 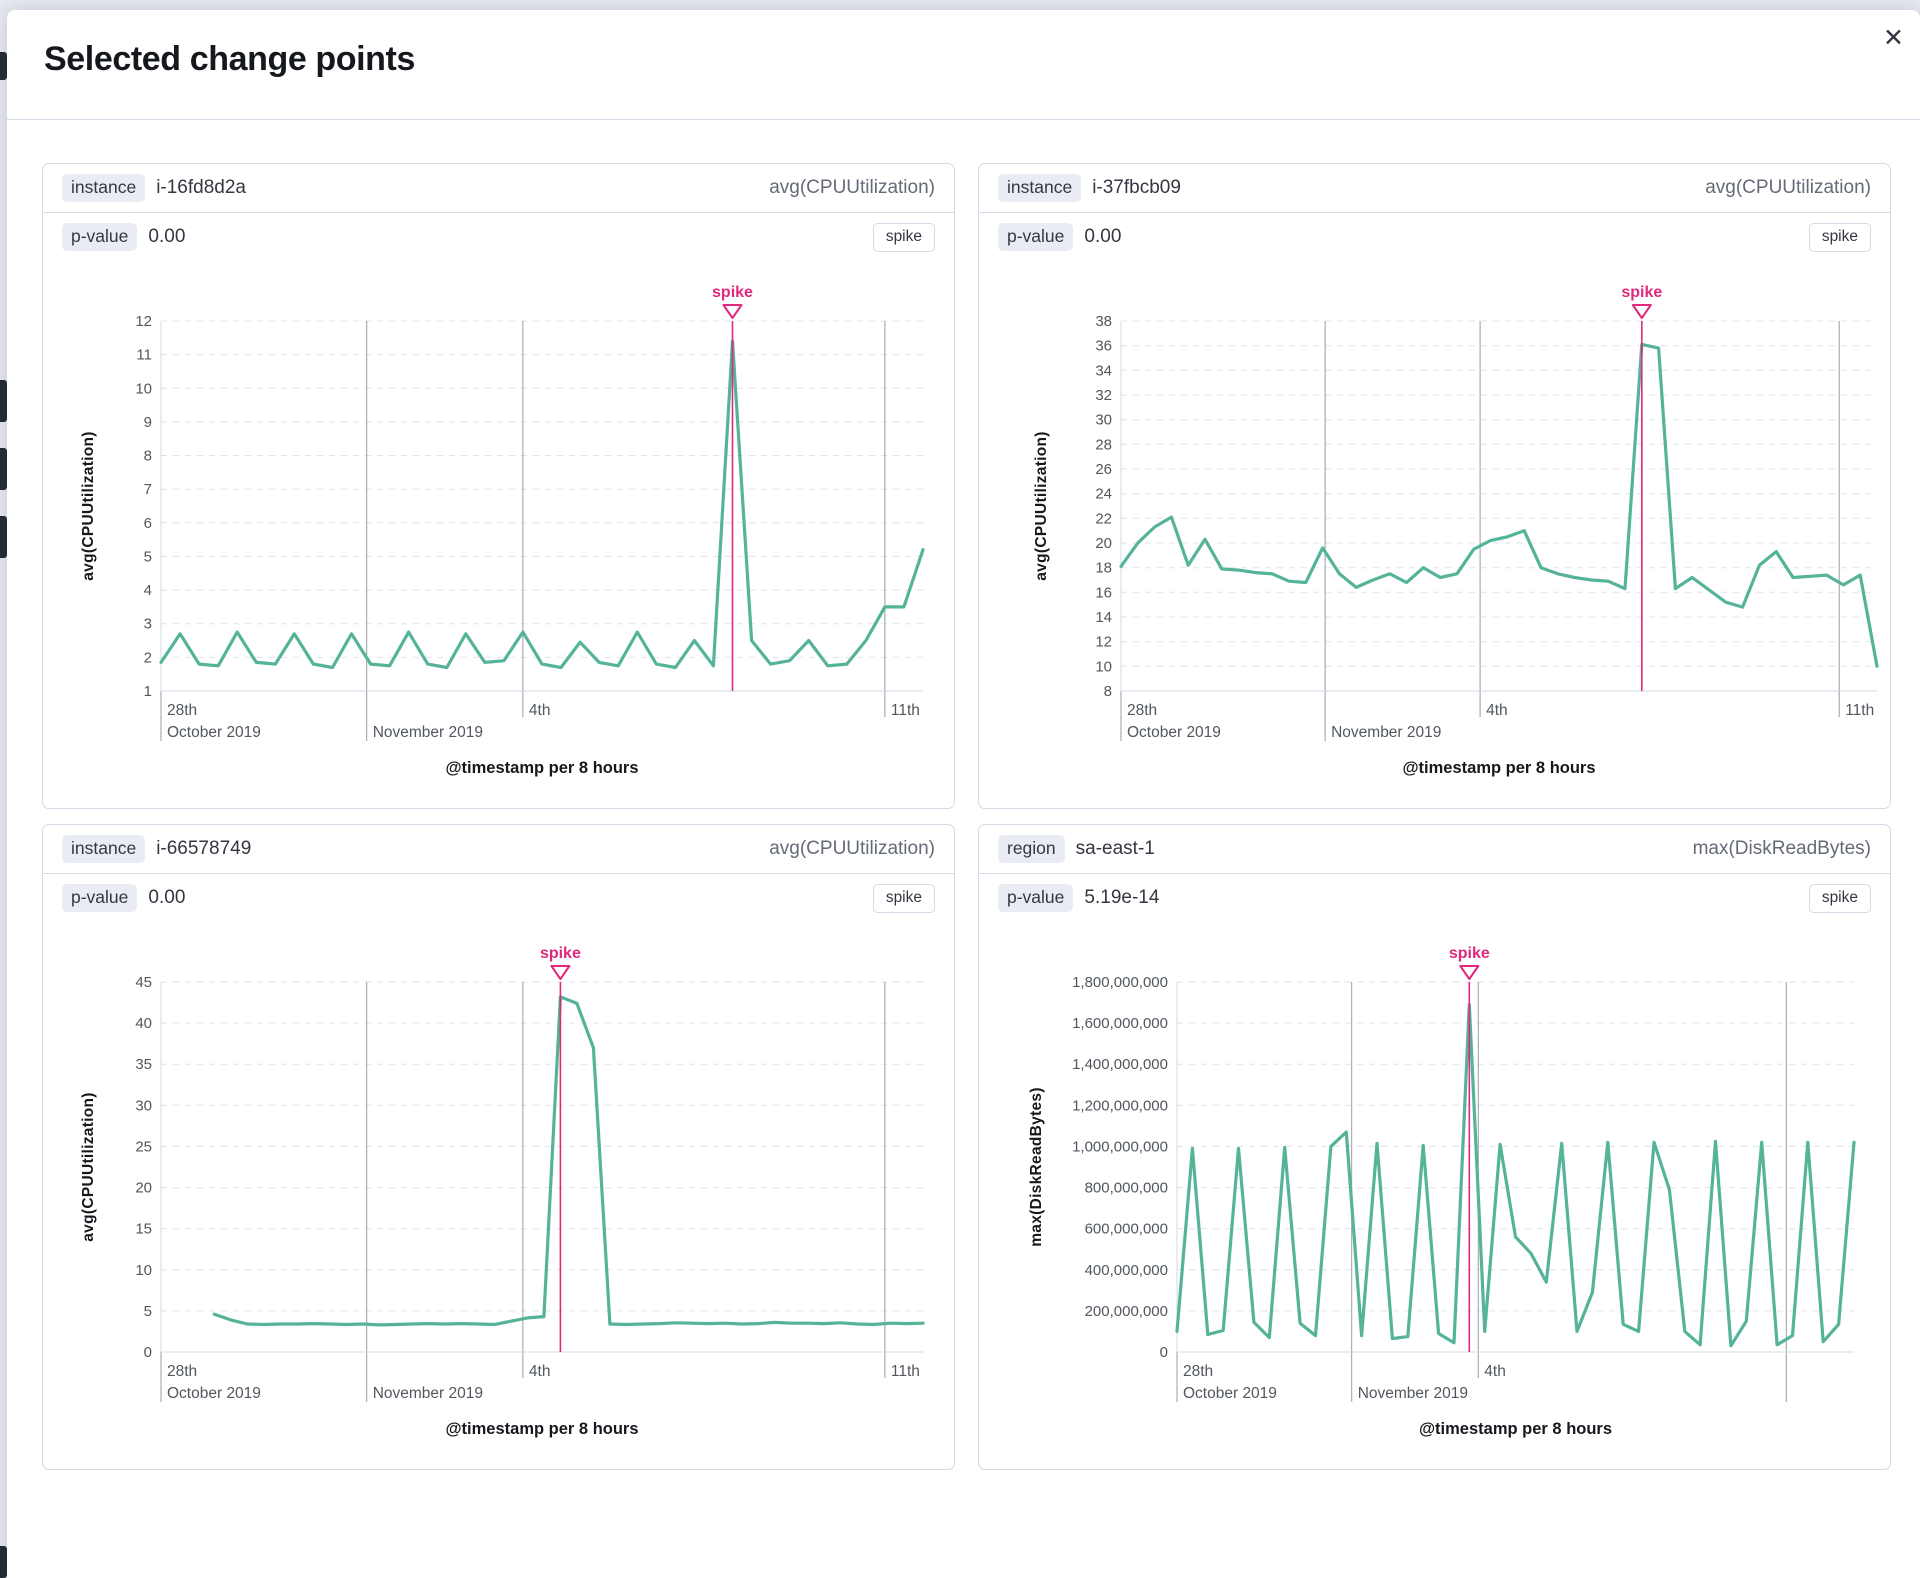 I want to click on svg-text: 32, so click(x=1103, y=395).